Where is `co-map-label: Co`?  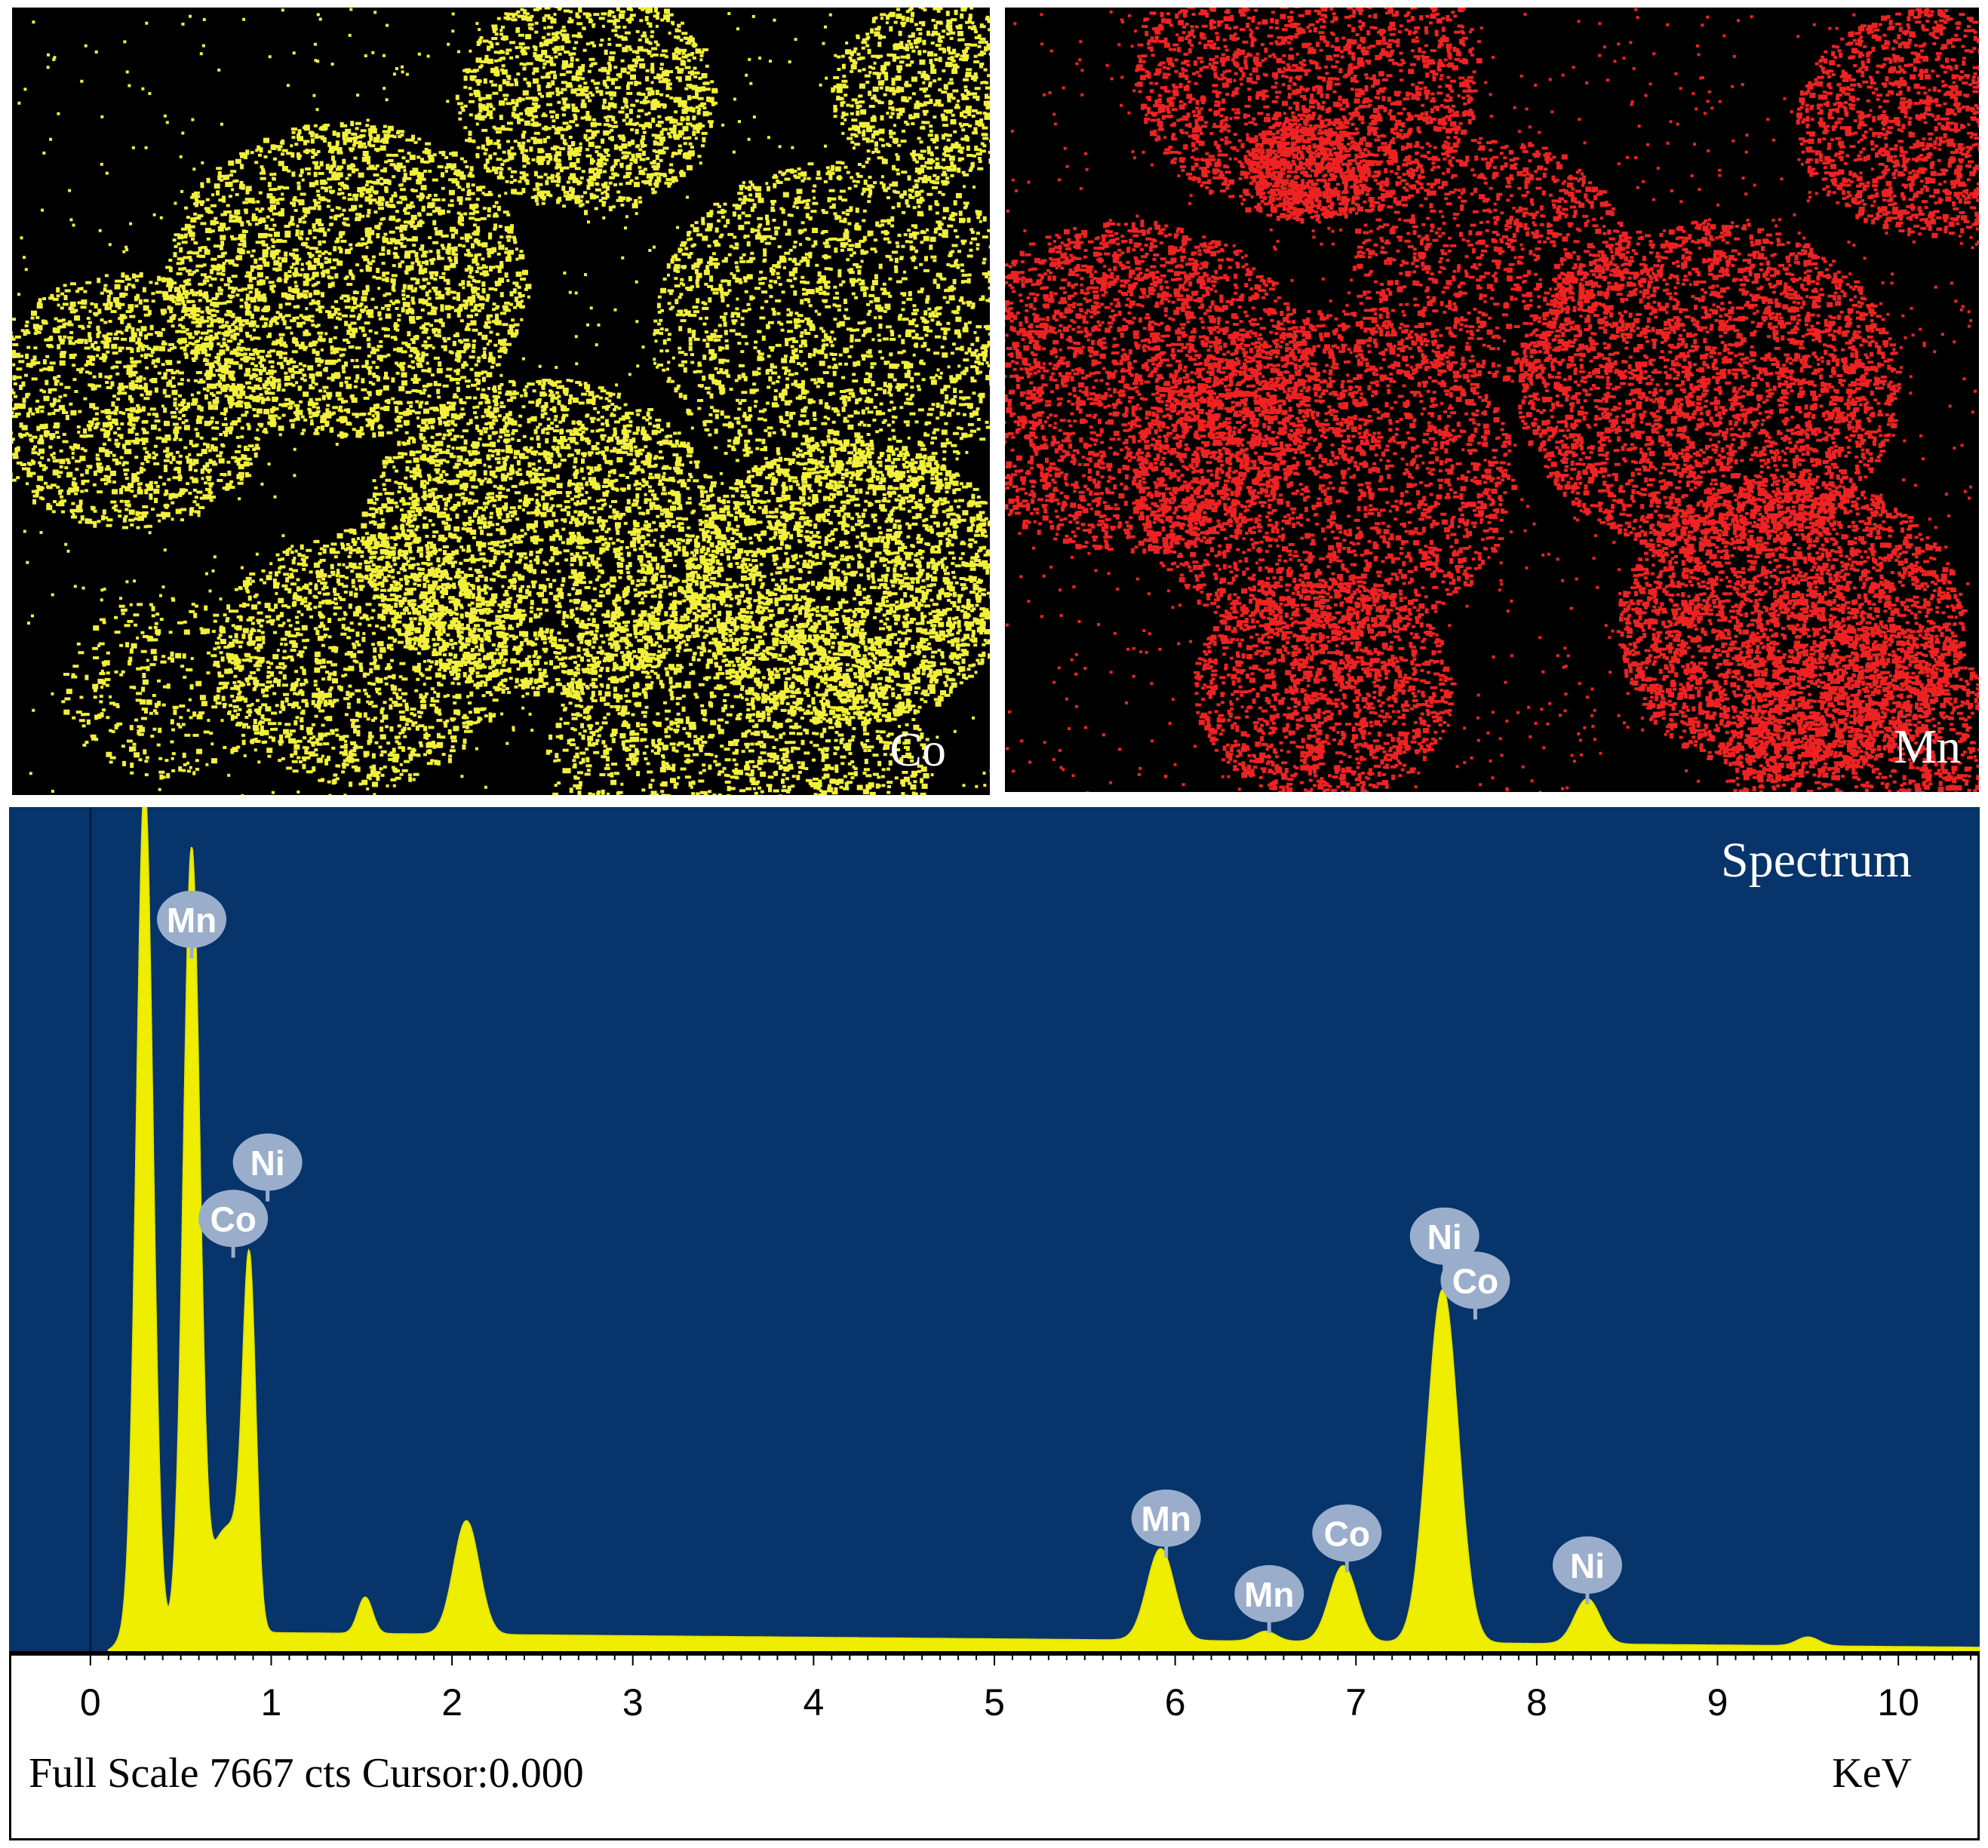 co-map-label: Co is located at coordinates (918, 749).